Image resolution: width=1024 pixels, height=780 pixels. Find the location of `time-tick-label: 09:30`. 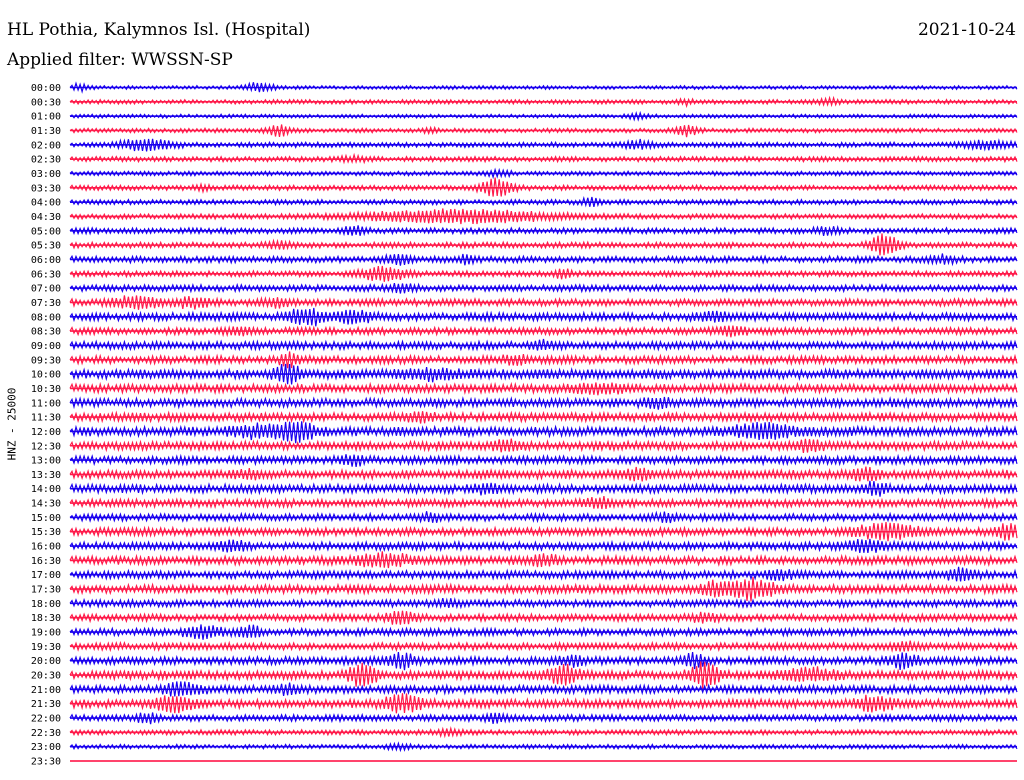

time-tick-label: 09:30 is located at coordinates (46, 360).